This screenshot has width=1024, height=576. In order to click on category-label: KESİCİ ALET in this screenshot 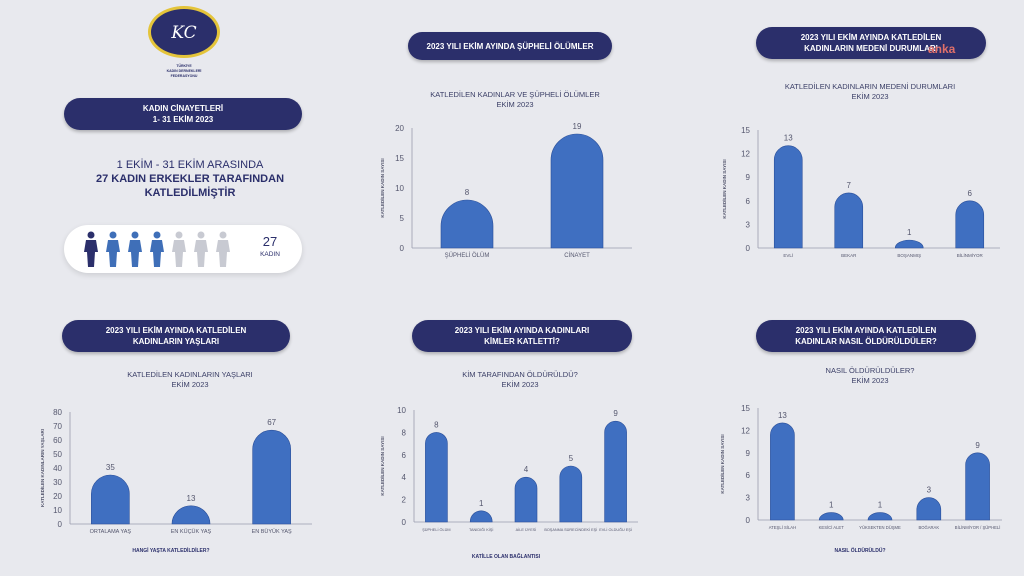, I will do `click(832, 527)`.